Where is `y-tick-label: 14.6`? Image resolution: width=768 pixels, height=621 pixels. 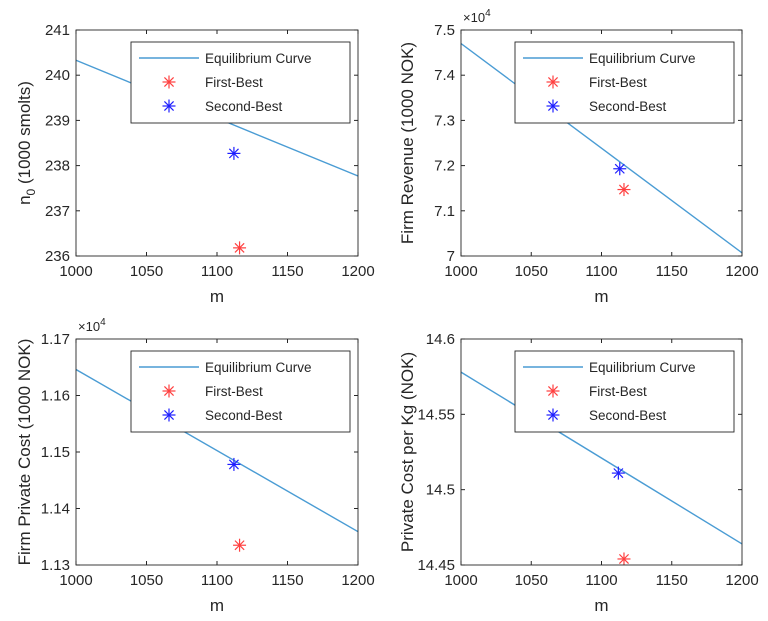 y-tick-label: 14.6 is located at coordinates (440, 339).